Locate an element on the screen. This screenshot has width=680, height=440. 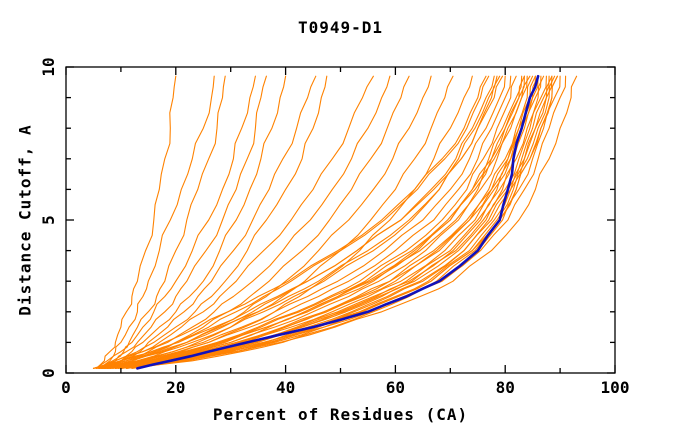
y-axis-title: Distance Cutoff, A is located at coordinates (25, 220).